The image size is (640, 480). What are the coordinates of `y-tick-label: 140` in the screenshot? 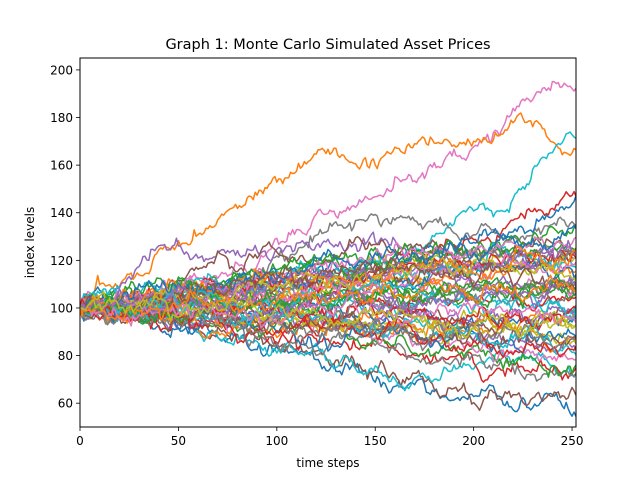 It's located at (61, 213).